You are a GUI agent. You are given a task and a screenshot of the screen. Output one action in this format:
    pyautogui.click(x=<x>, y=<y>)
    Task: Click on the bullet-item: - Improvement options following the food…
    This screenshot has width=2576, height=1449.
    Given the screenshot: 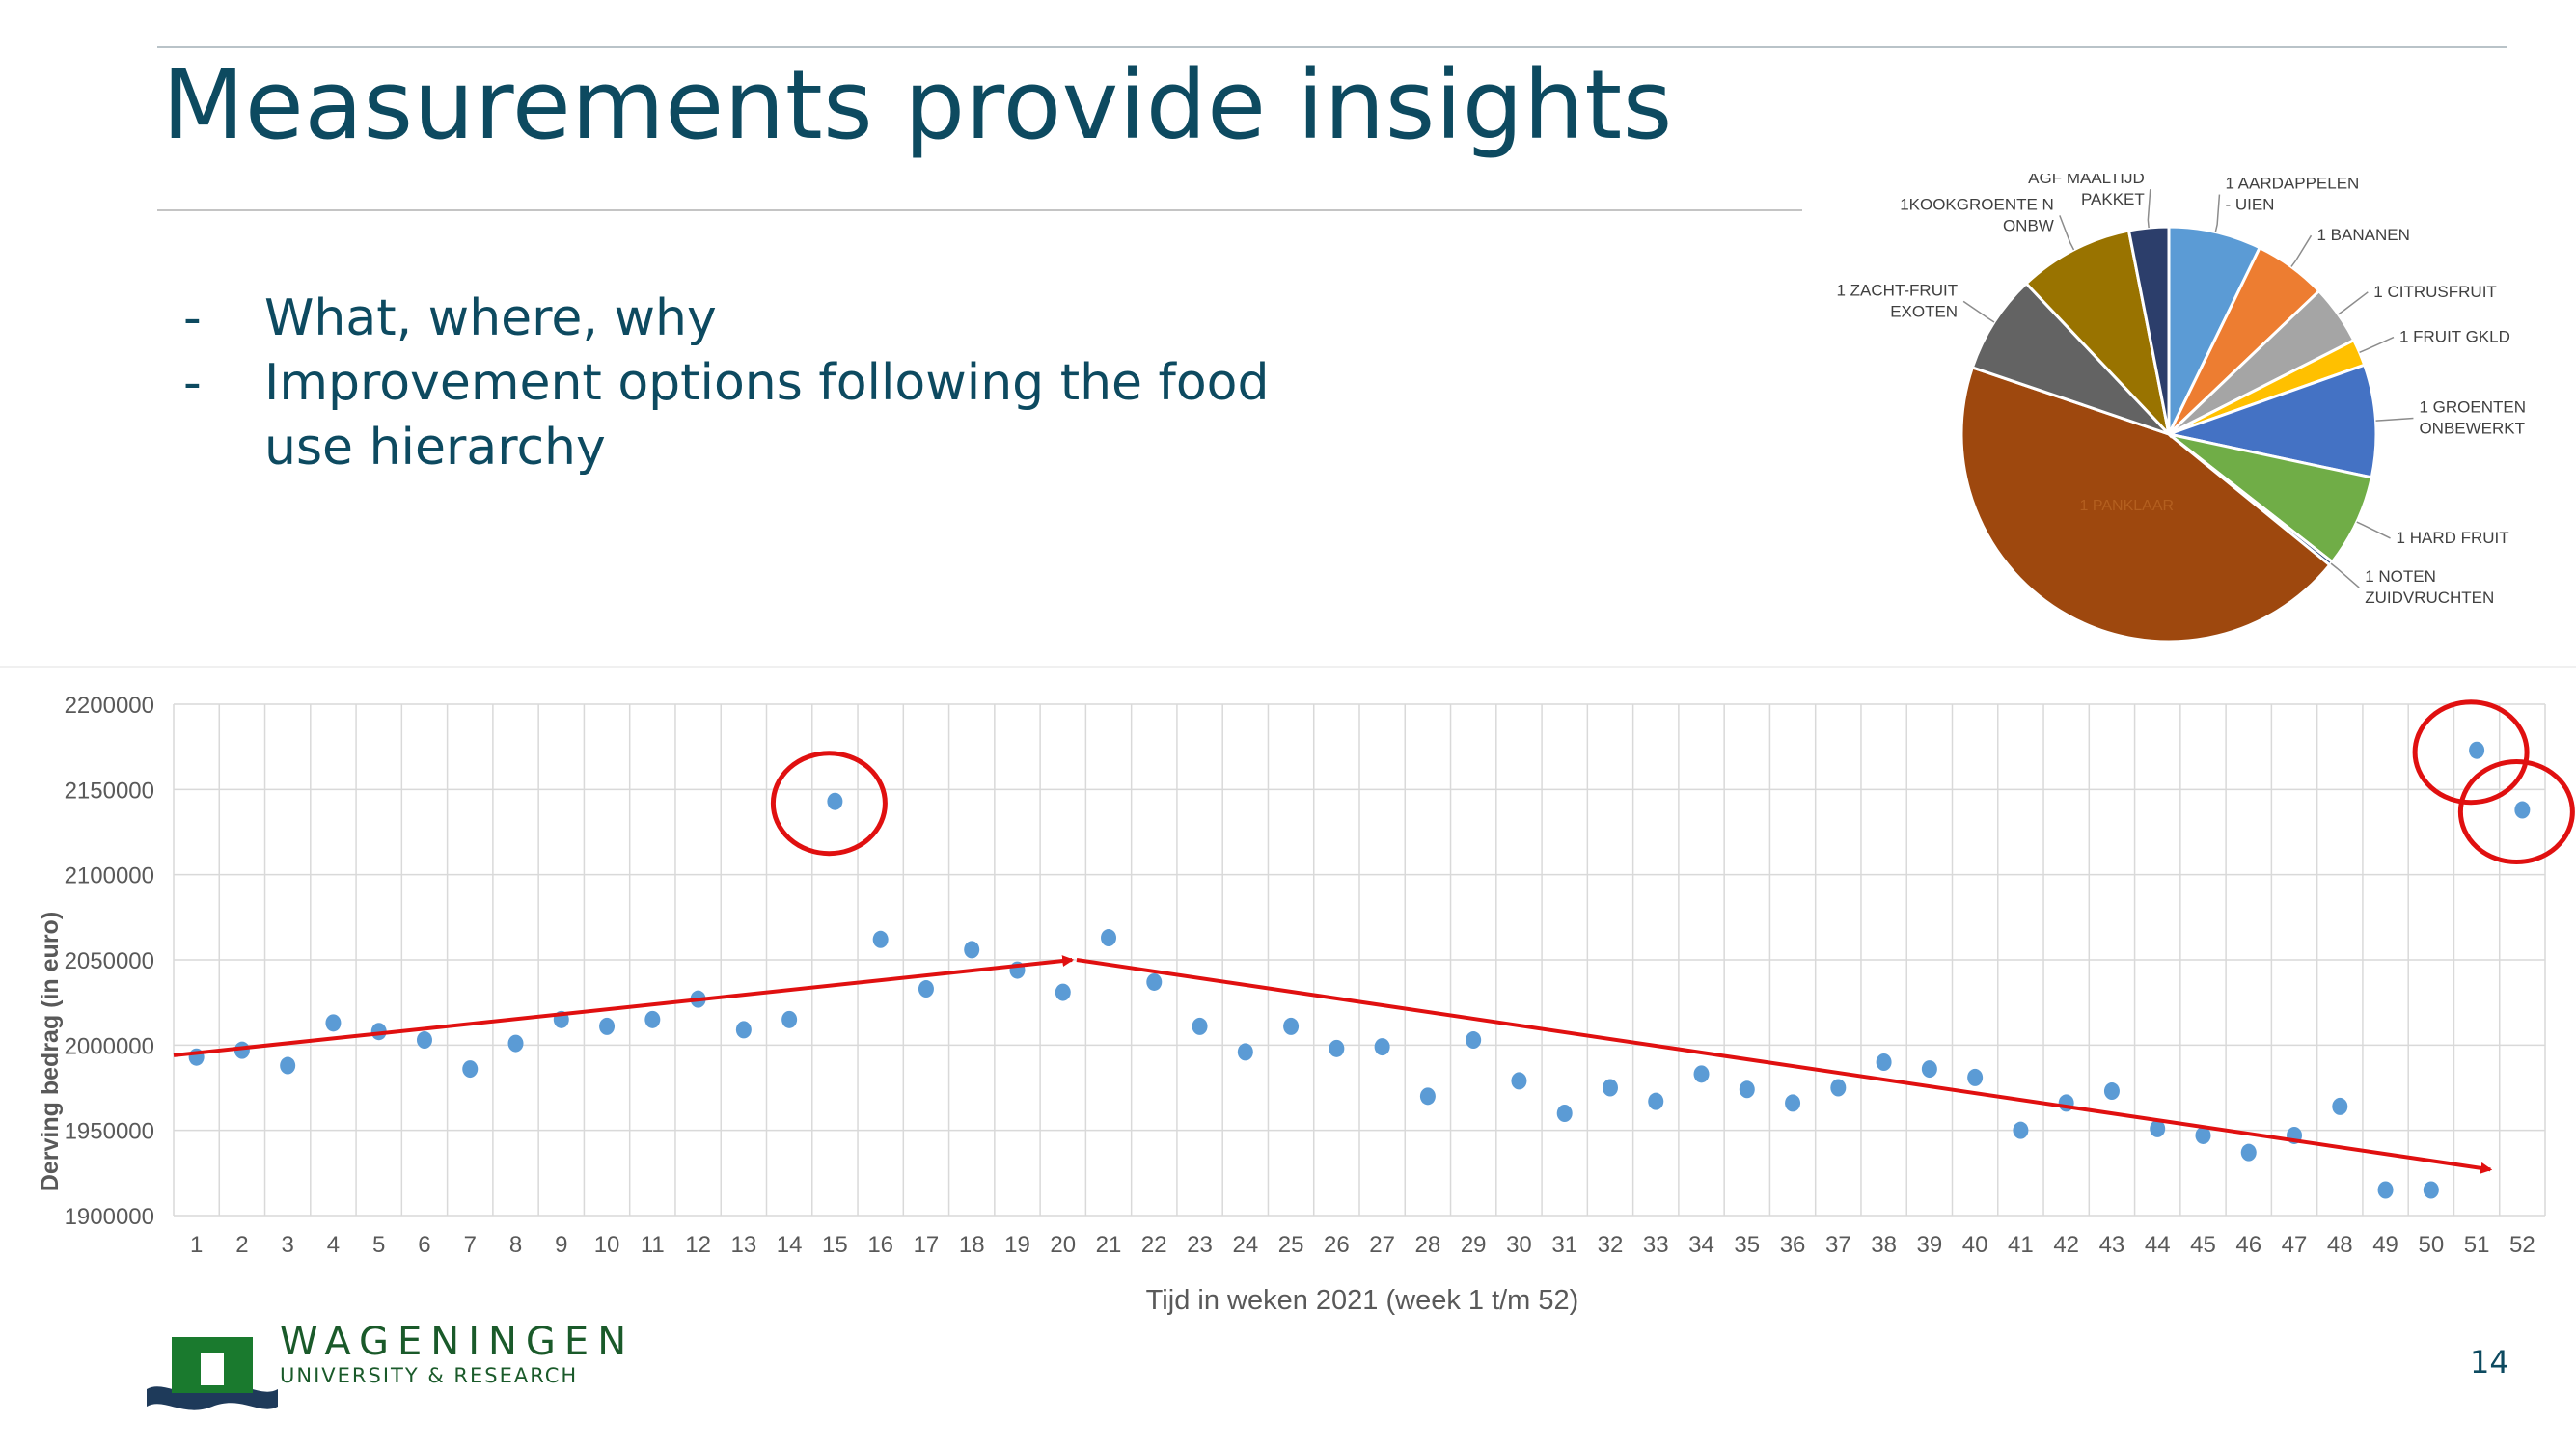 What is the action you would take?
    pyautogui.click(x=762, y=415)
    